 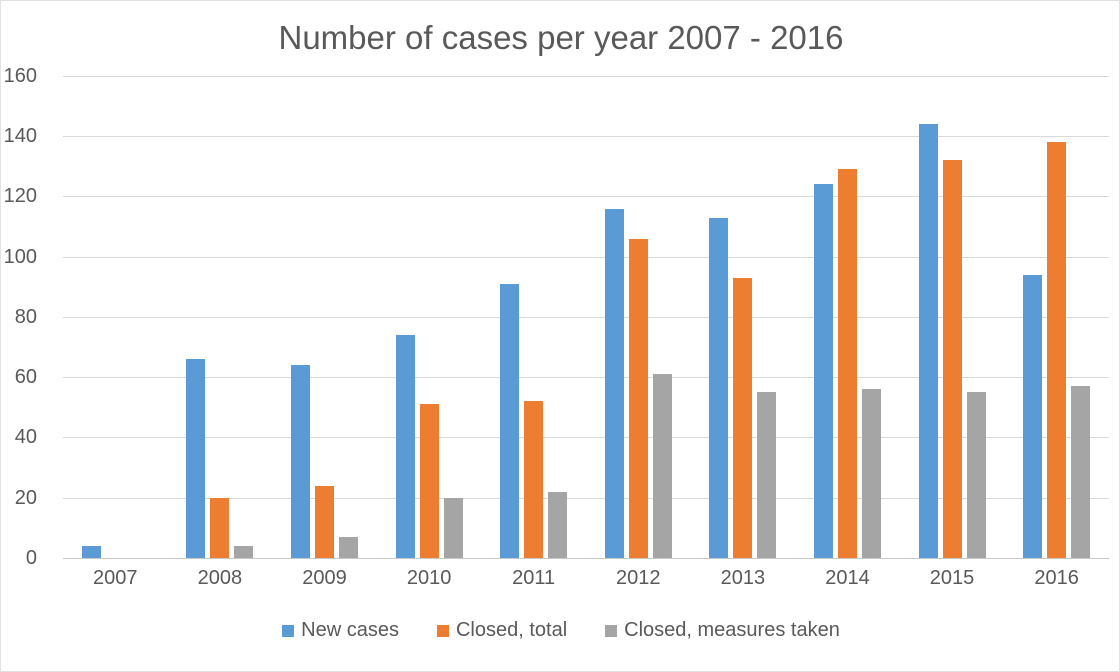 I want to click on x-tick-label-2016: 2016, so click(x=1056, y=578).